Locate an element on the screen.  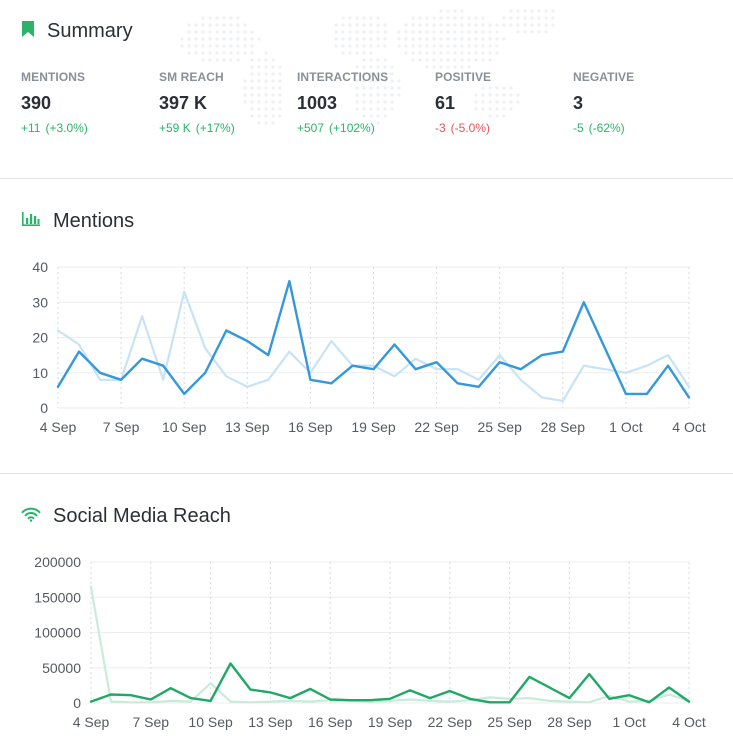
metric-positive: POSITIVE 61 -3 (-5.0%) is located at coordinates (504, 102).